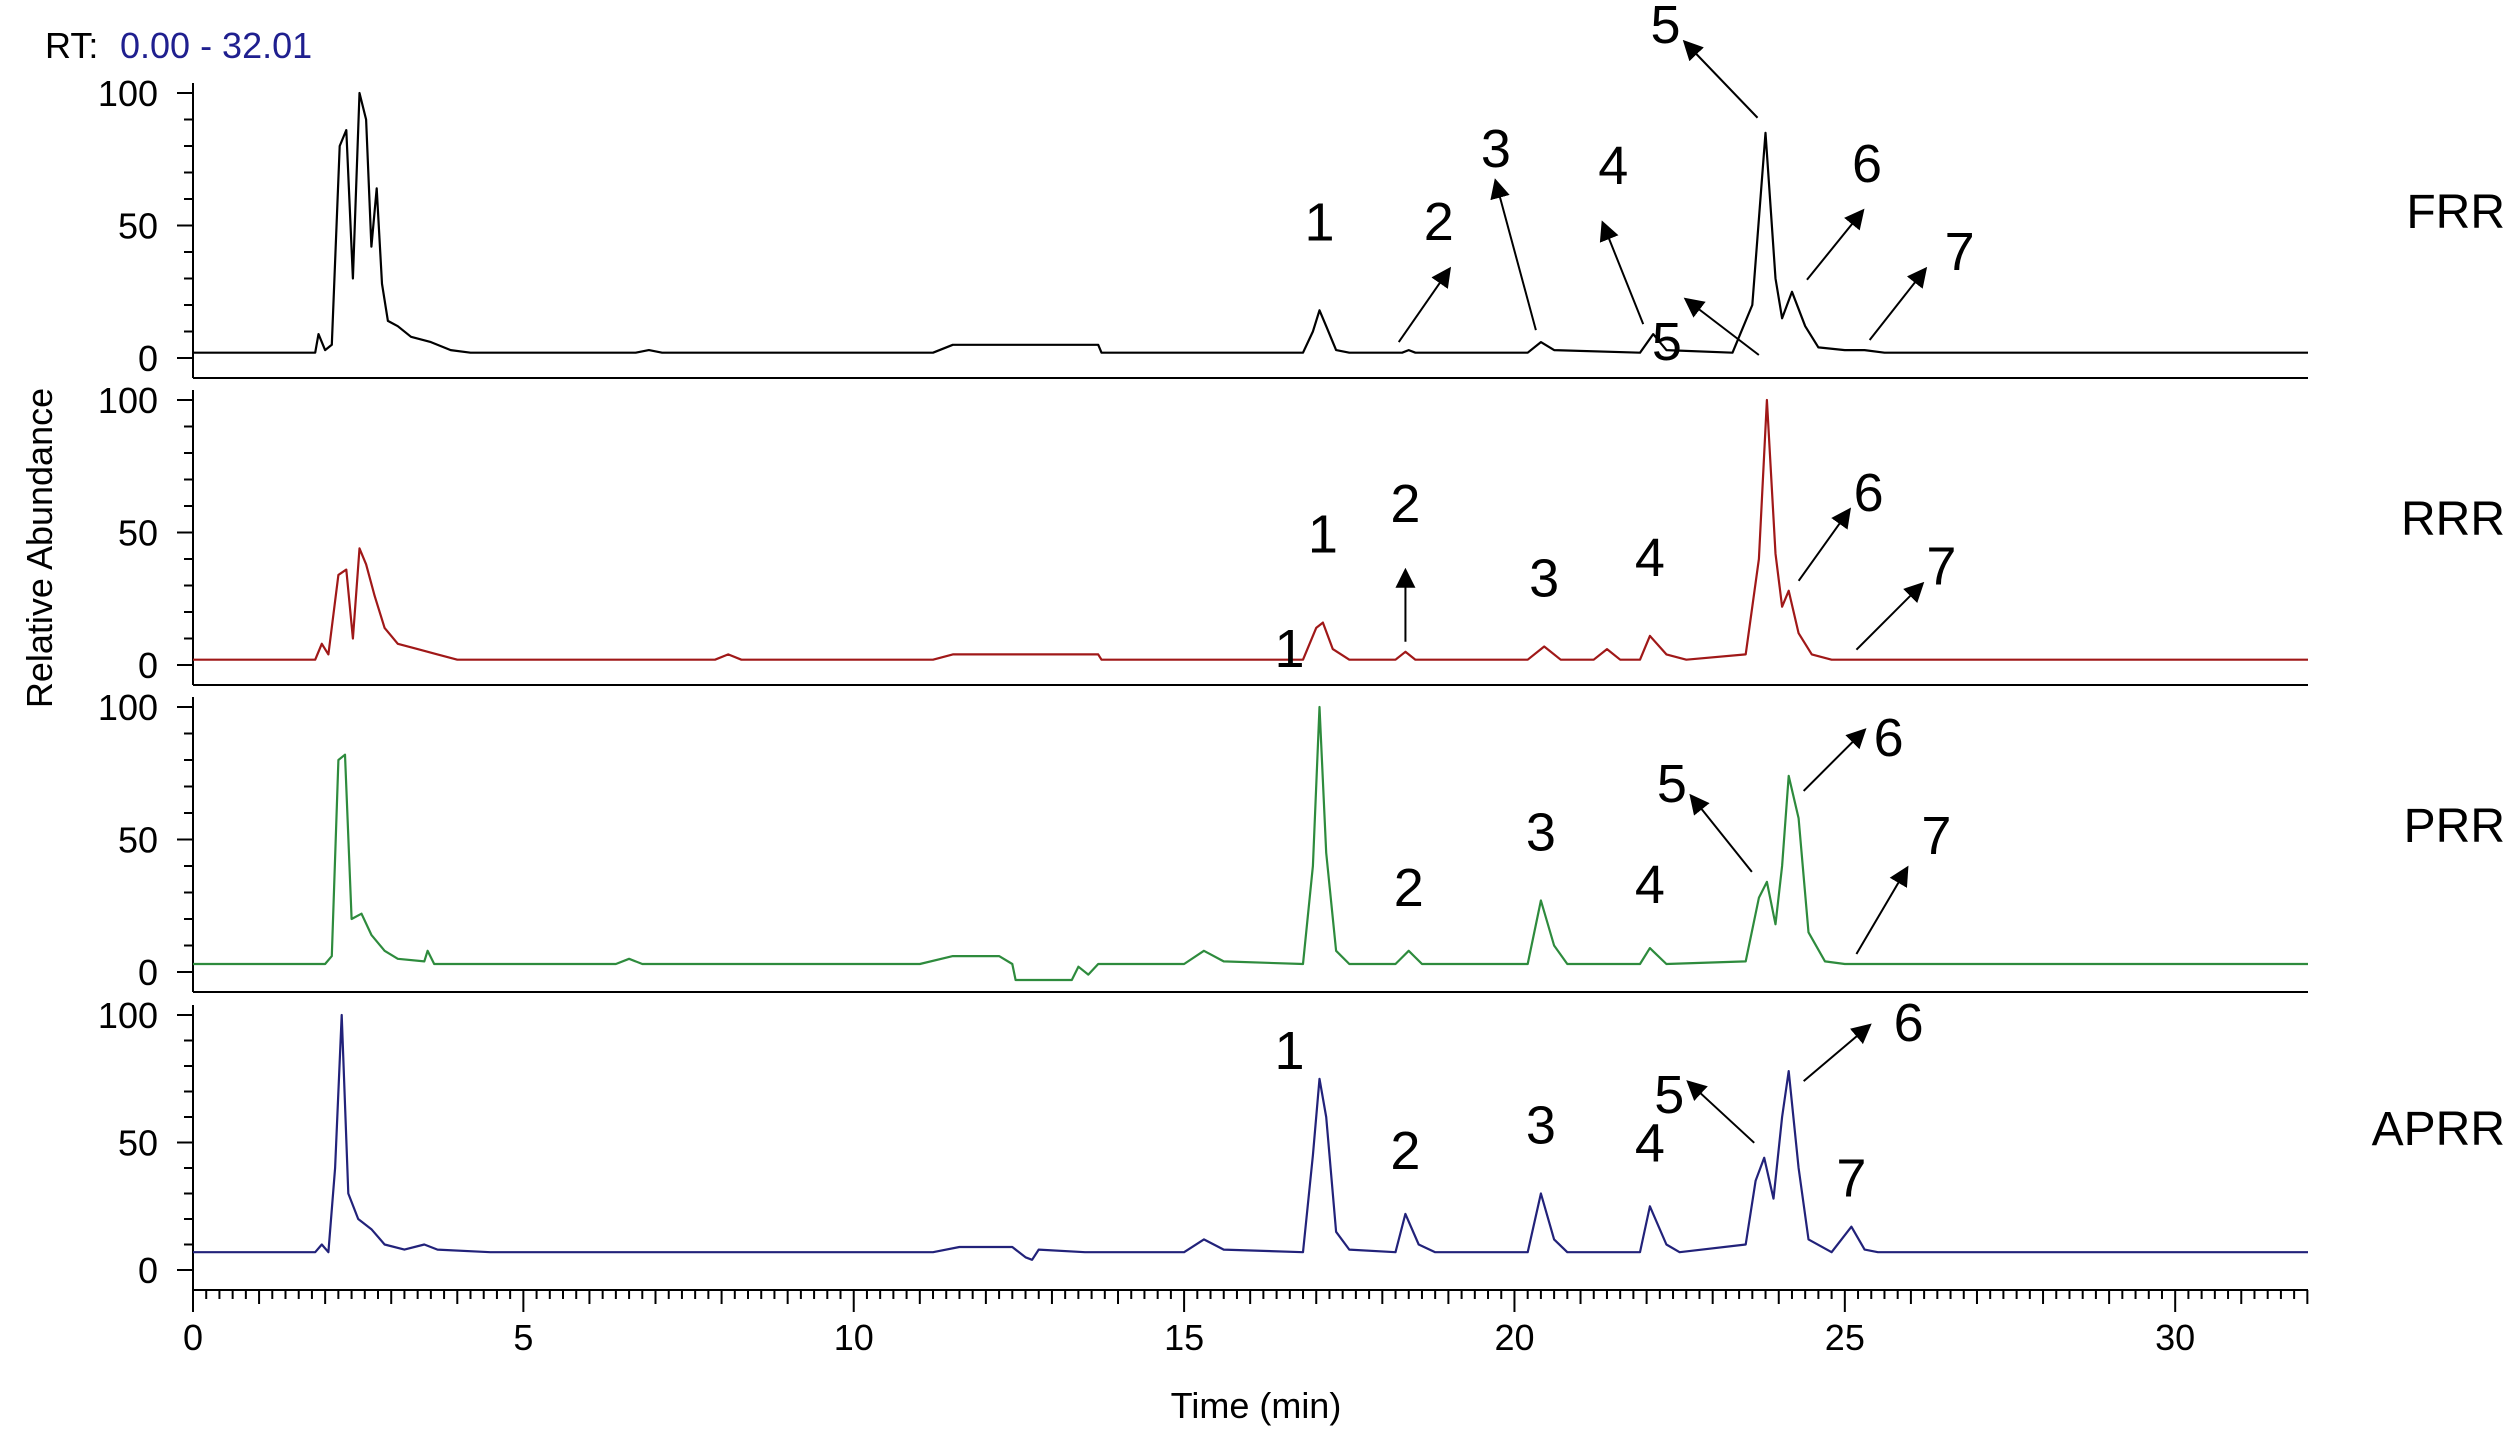 The image size is (2518, 1445). Describe the element at coordinates (1845, 1337) in the screenshot. I see `x-tick-label: 25` at that location.